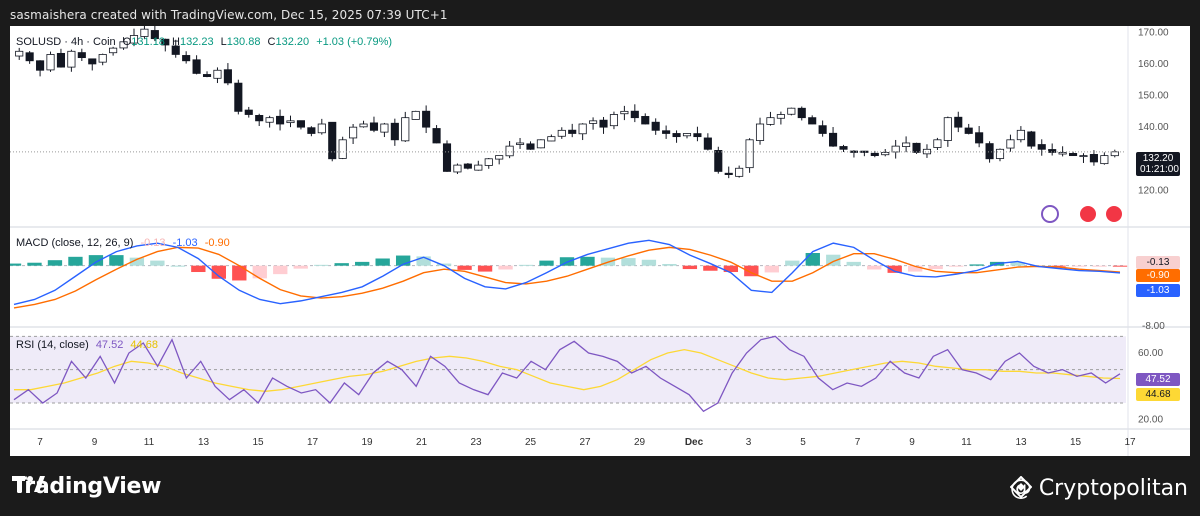 The height and width of the screenshot is (516, 1200). I want to click on current-price-value: 132.20, so click(1158, 158).